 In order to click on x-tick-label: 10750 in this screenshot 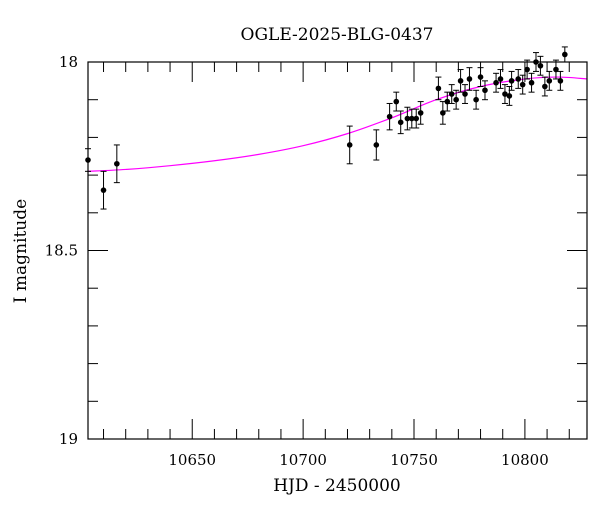, I will do `click(414, 460)`.